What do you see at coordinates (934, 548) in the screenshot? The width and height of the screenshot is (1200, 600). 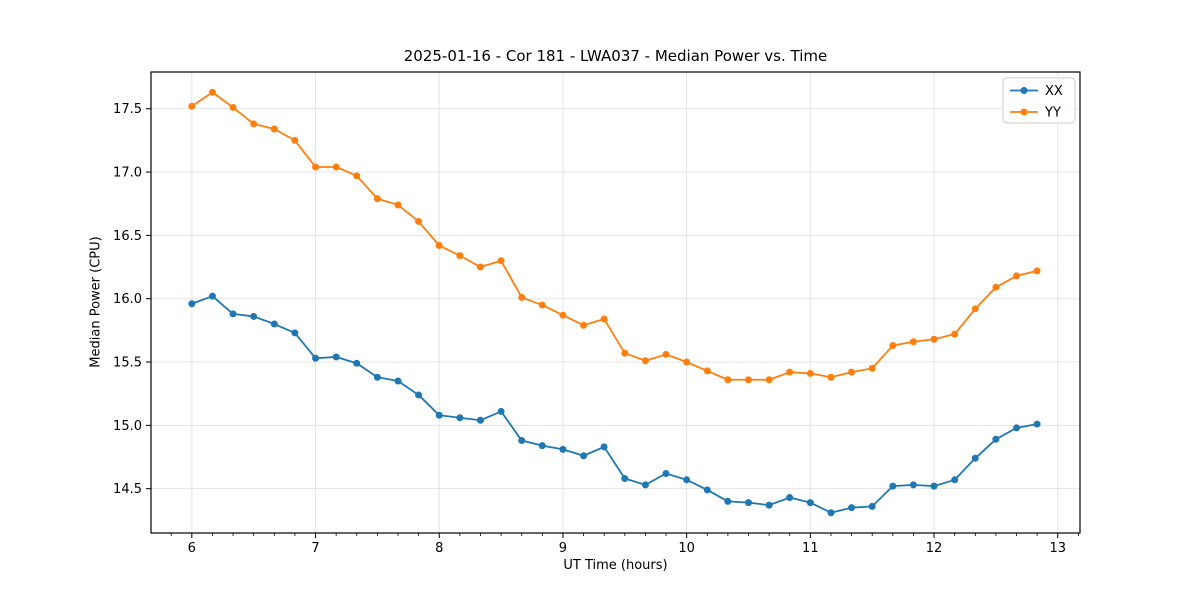 I see `x-tick-label: 12` at bounding box center [934, 548].